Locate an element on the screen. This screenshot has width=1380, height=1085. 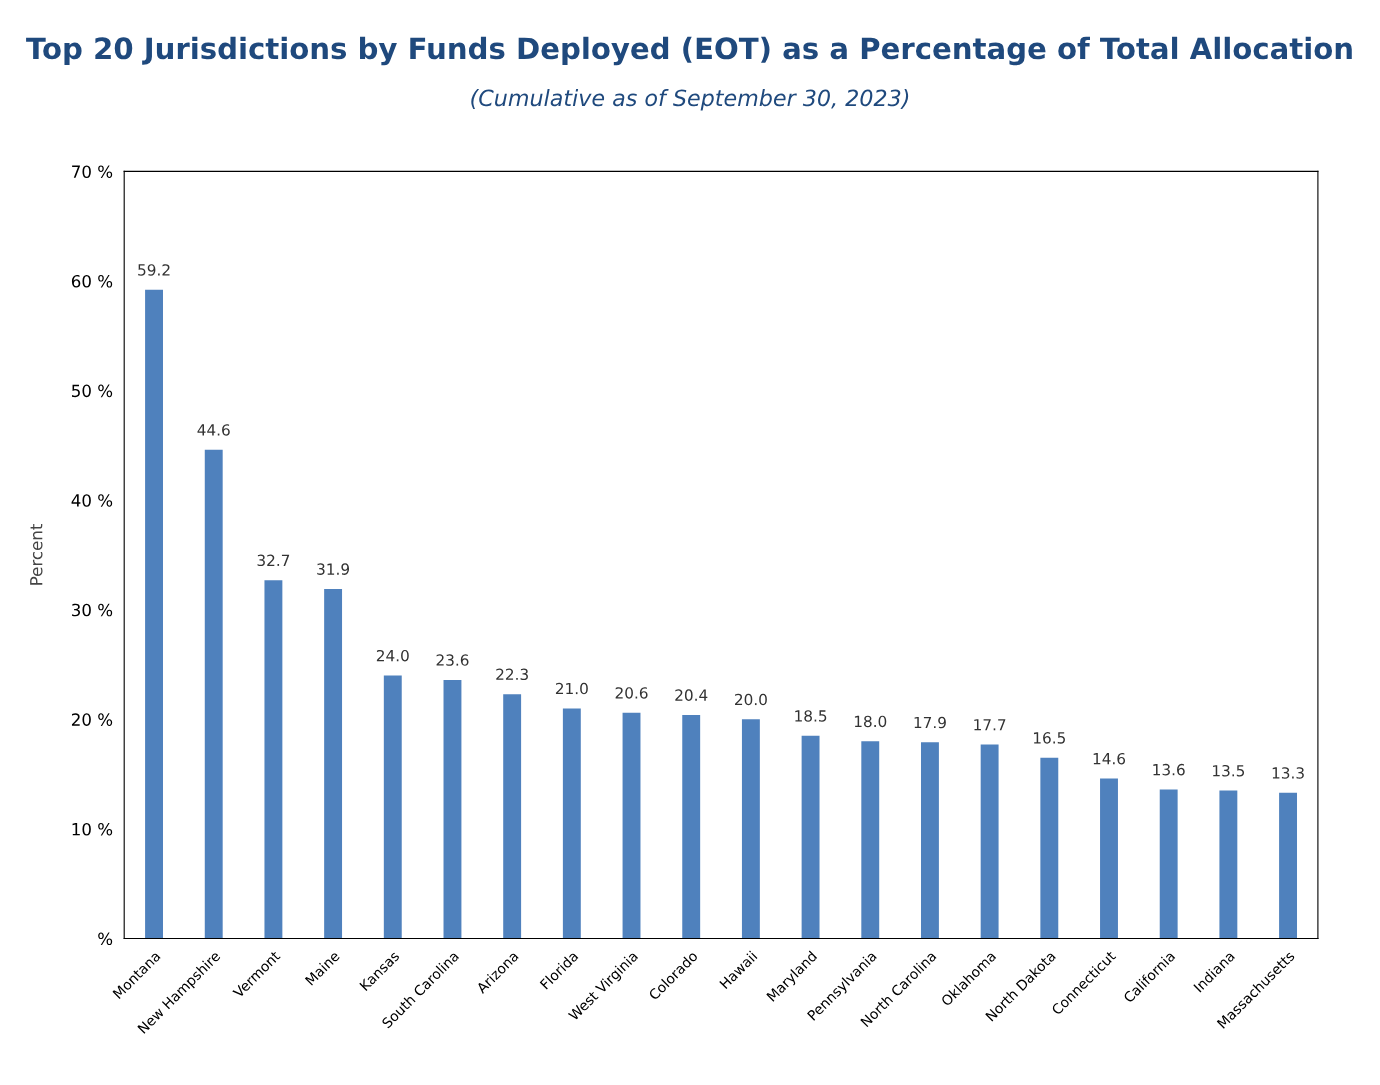
data-label: 18.0 is located at coordinates (870, 721).